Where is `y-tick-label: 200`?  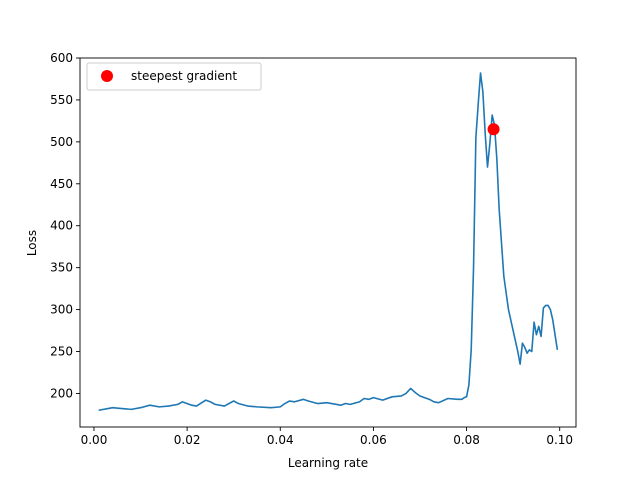
y-tick-label: 200 is located at coordinates (61, 393).